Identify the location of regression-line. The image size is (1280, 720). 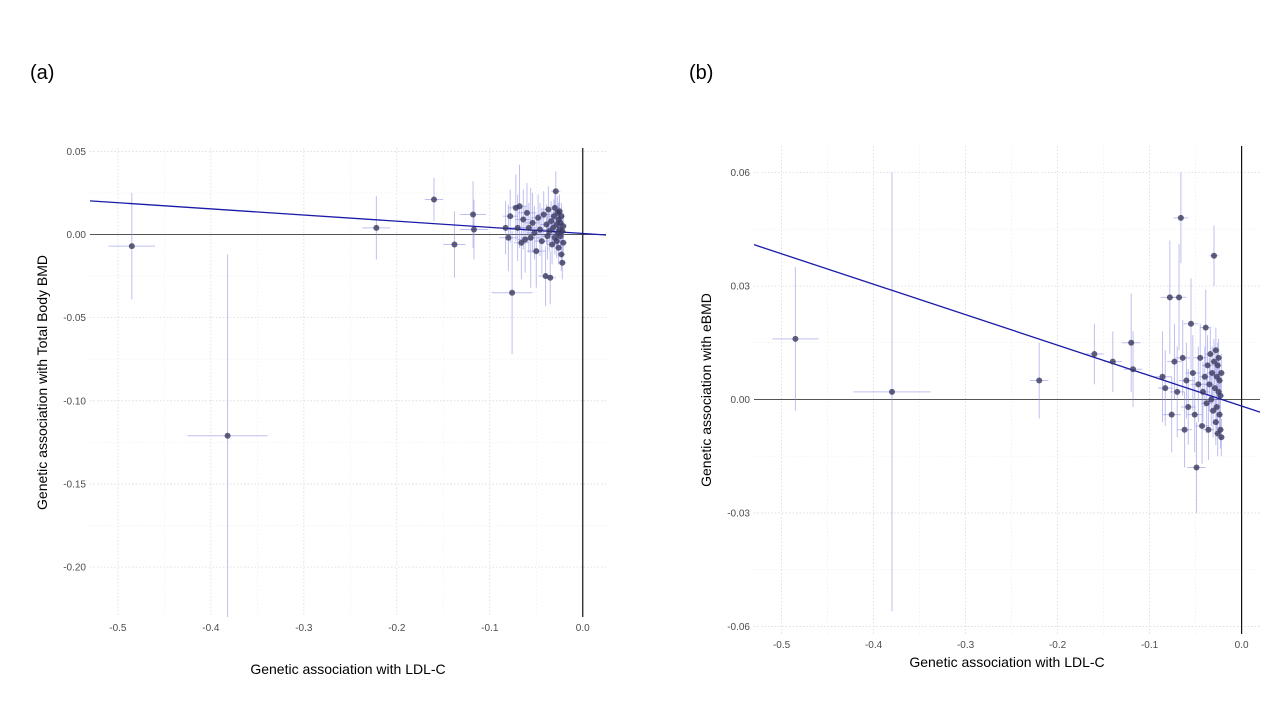
(1007, 328).